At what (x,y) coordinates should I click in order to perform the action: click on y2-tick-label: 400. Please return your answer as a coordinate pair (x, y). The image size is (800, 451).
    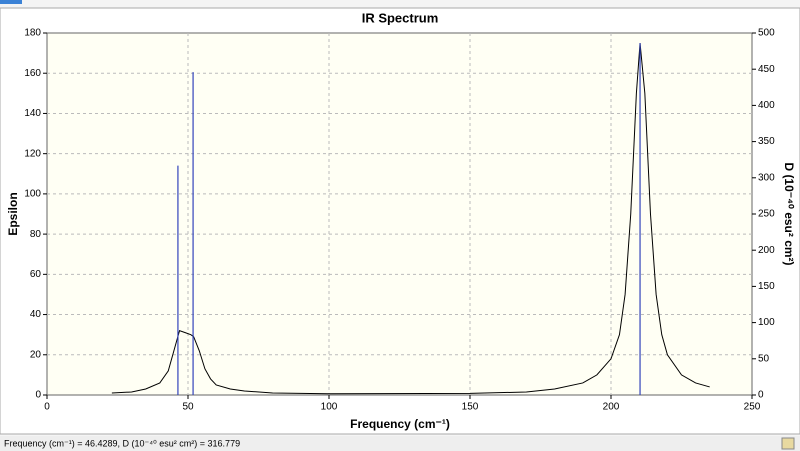
    Looking at the image, I should click on (766, 105).